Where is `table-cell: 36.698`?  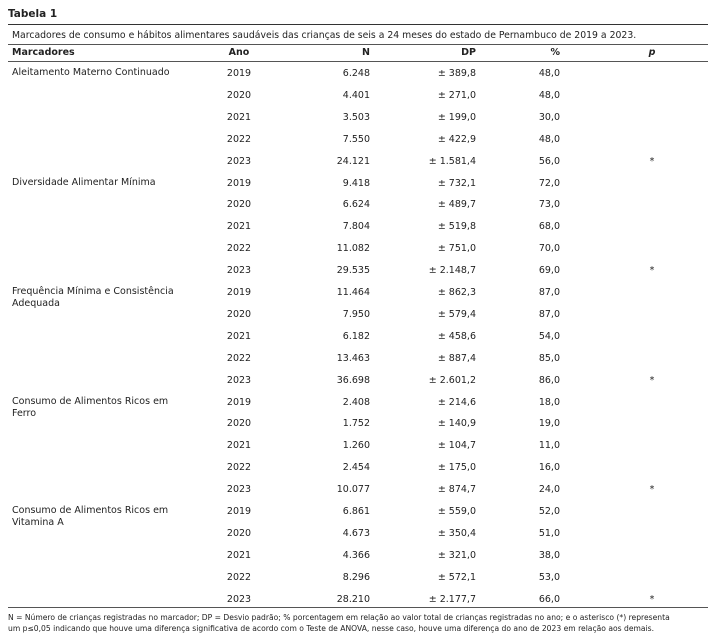 table-cell: 36.698 is located at coordinates (353, 380).